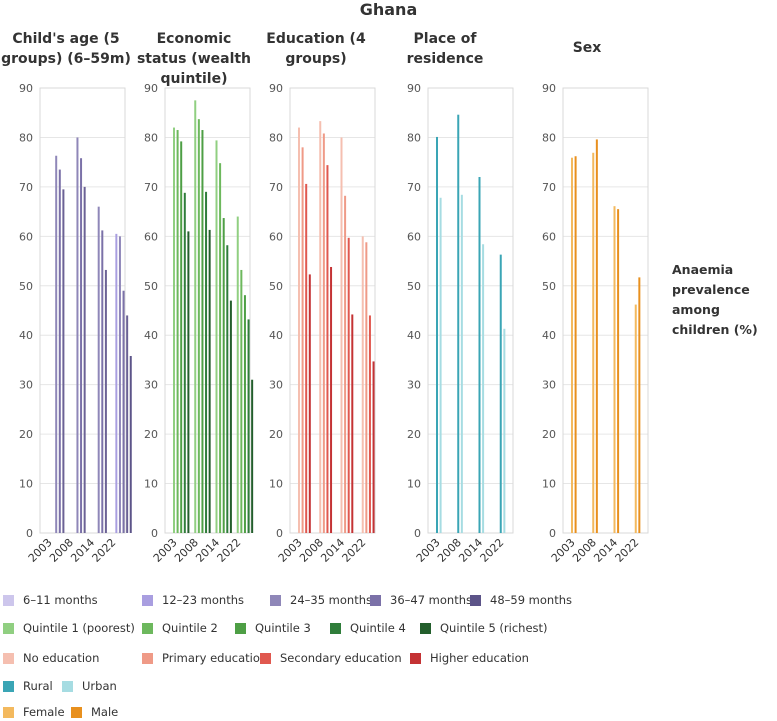  Describe the element at coordinates (368, 628) in the screenshot. I see `legend-item-quintile-4: Quintile 4` at that location.